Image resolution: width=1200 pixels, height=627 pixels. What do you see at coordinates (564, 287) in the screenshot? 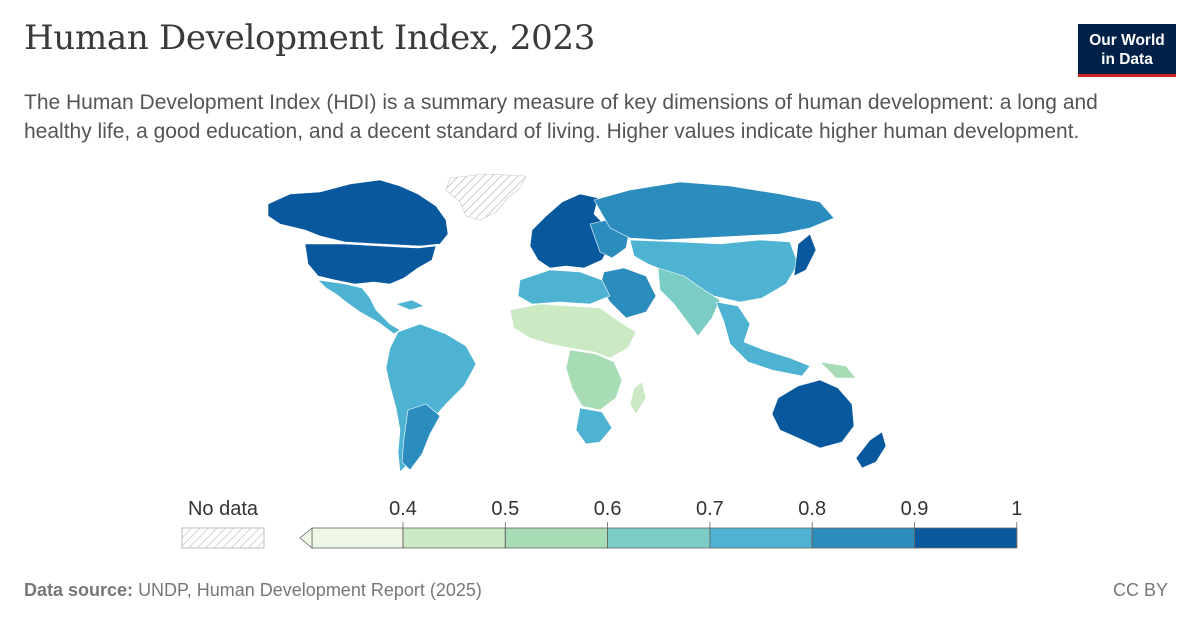
I see `north-africa-region` at bounding box center [564, 287].